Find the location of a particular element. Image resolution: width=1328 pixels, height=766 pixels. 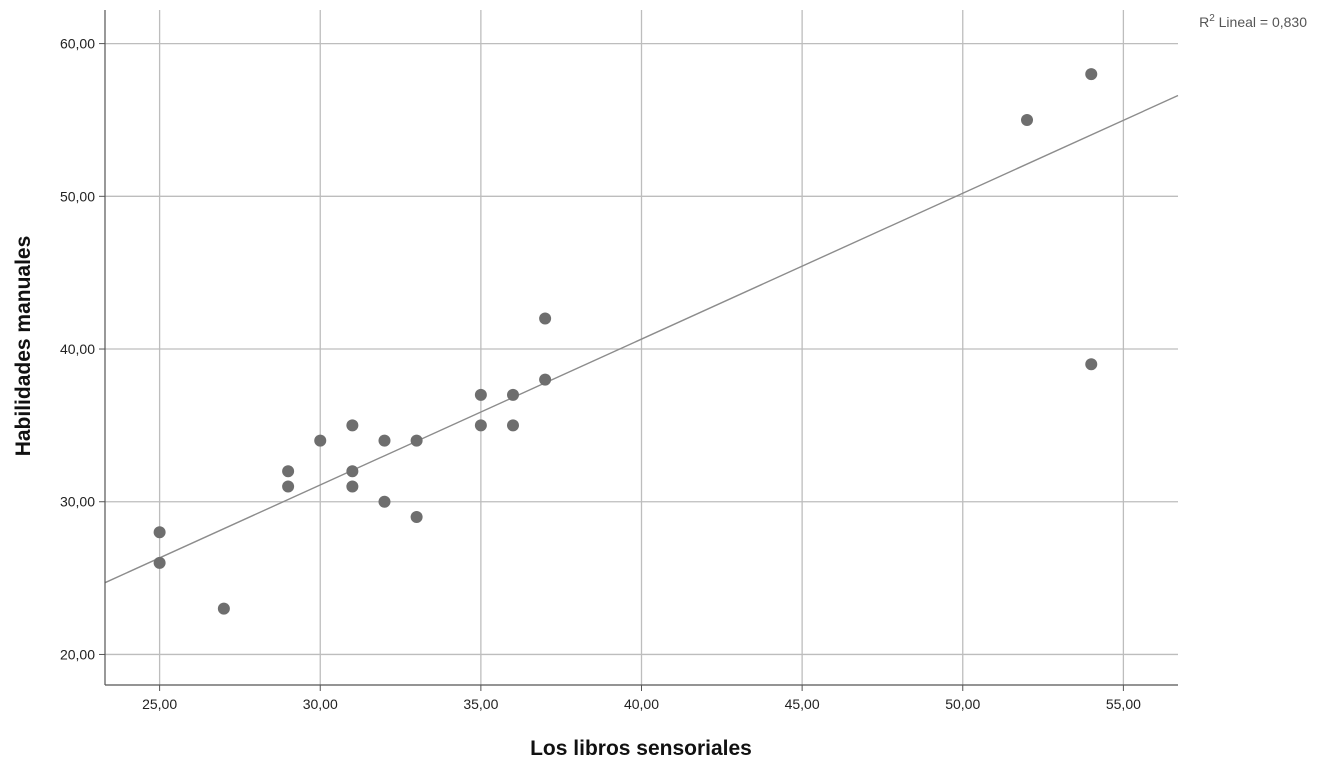

x-tick-labels: 25,00 30,00 35,00 40,00 45,00 50,00 55,00 is located at coordinates (641, 704).